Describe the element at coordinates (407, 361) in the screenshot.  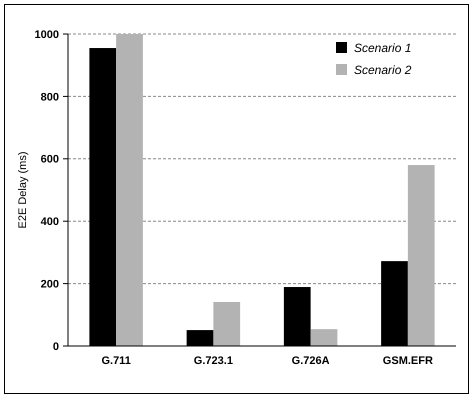
I see `x-tick-label: GSM.EFR` at that location.